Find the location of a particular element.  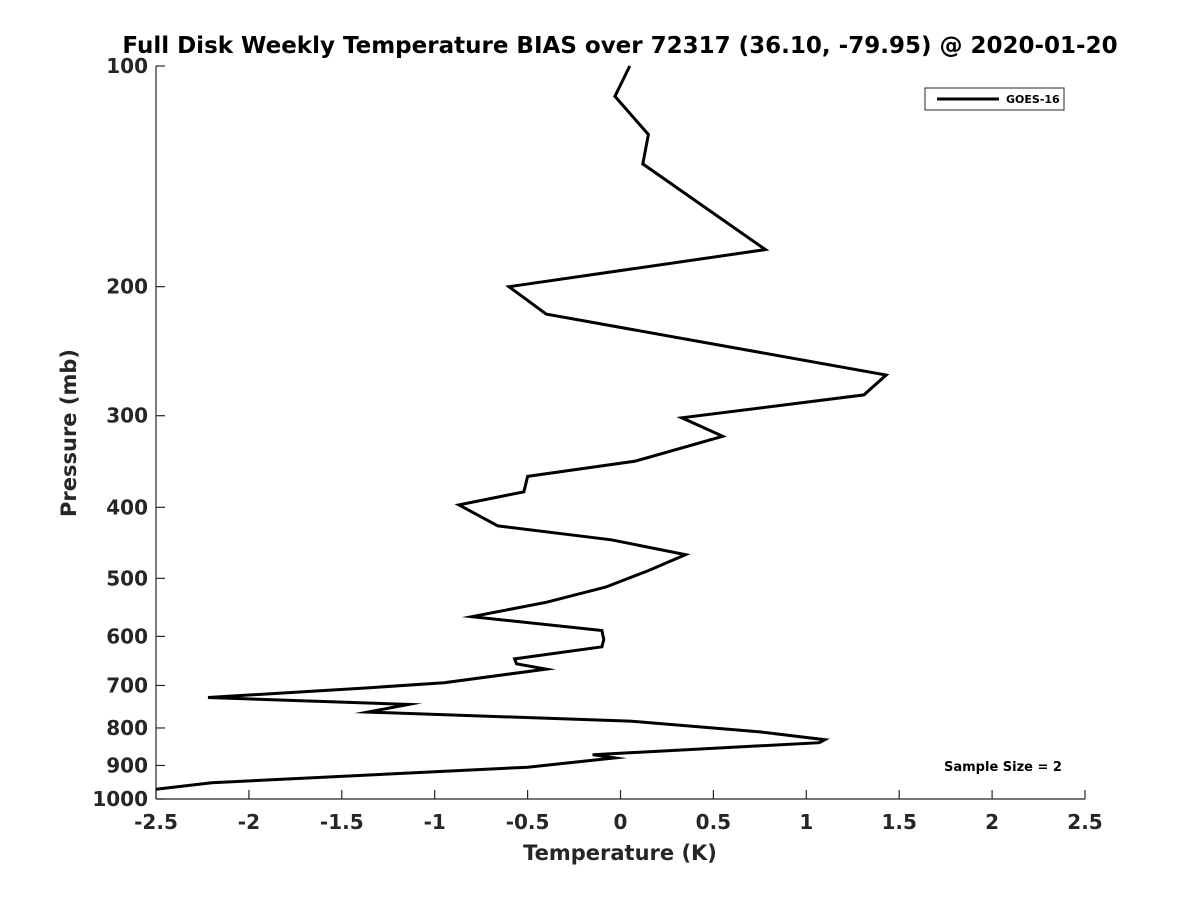

y-tick-label: 400 is located at coordinates (127, 507).